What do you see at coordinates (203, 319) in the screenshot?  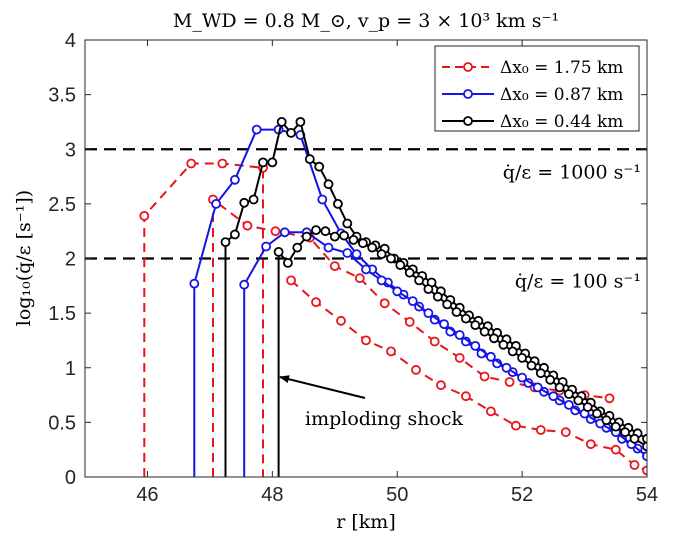 I see `series-line` at bounding box center [203, 319].